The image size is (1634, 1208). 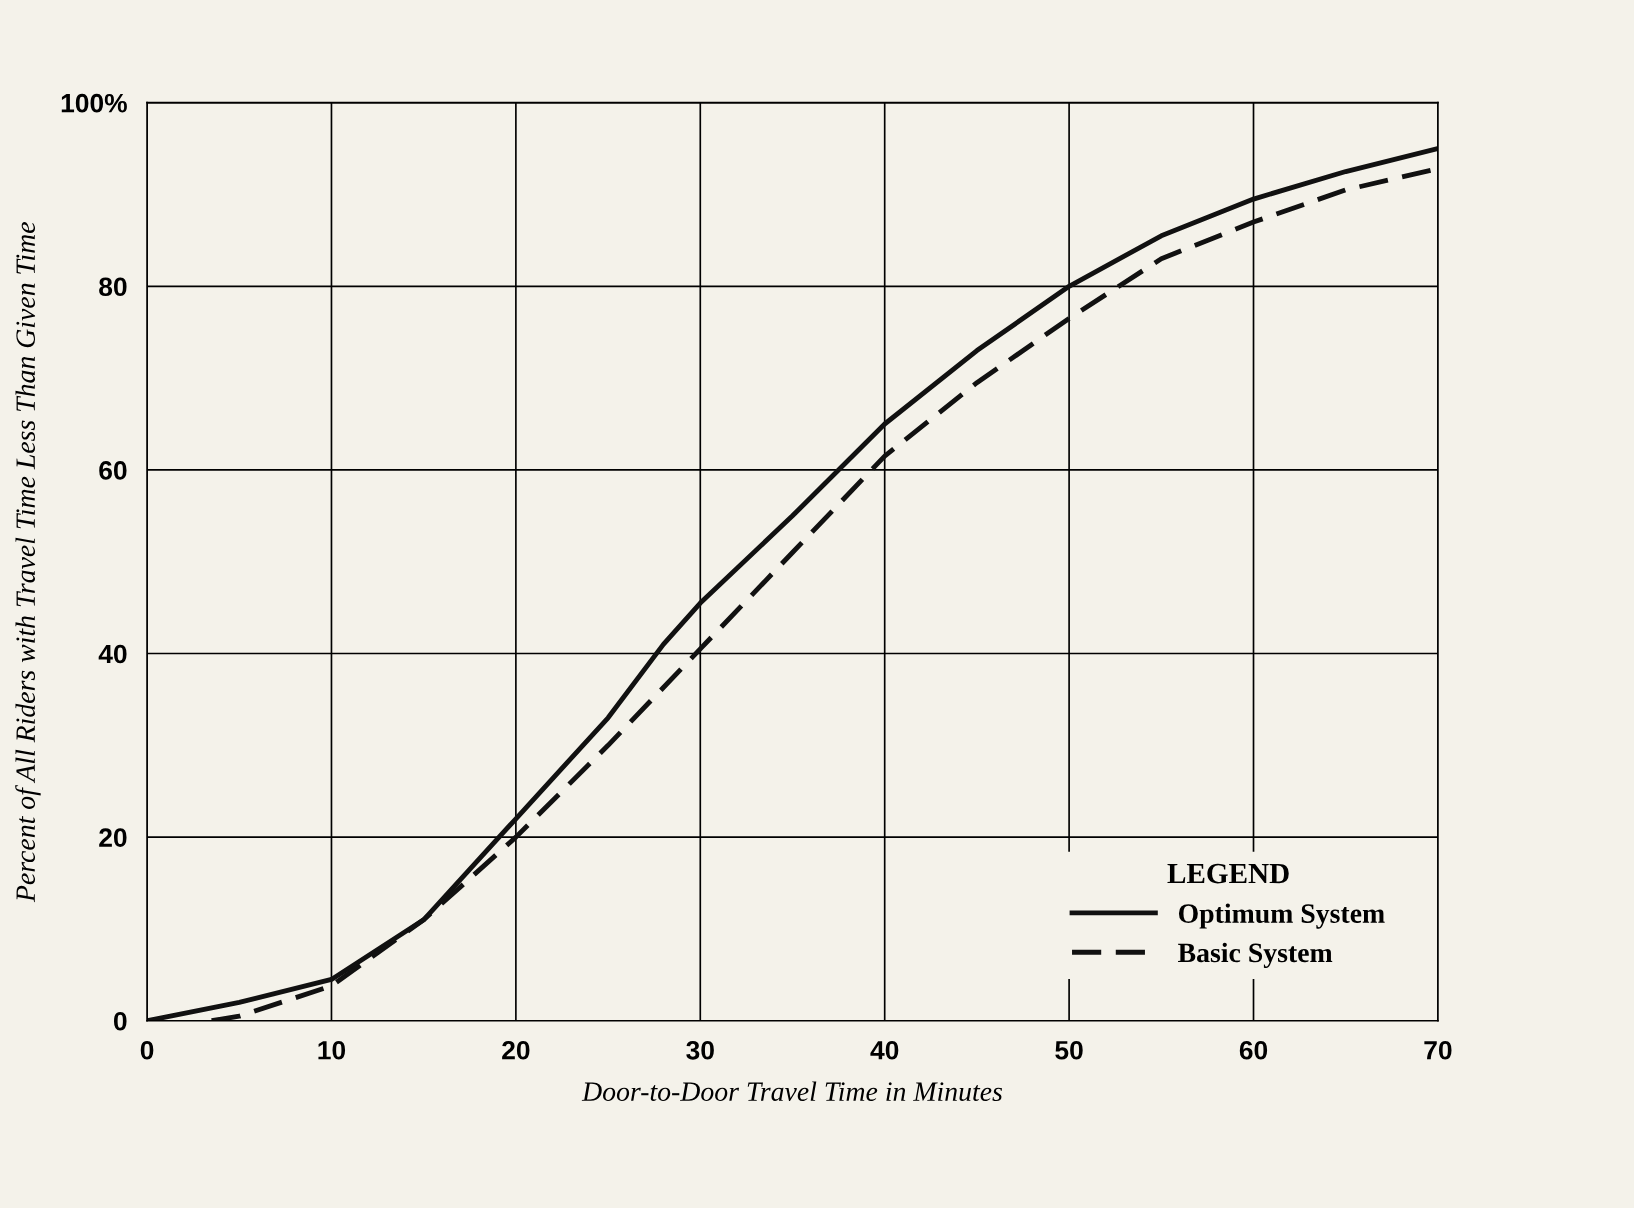 I want to click on x-tick-label: 30, so click(x=700, y=1050).